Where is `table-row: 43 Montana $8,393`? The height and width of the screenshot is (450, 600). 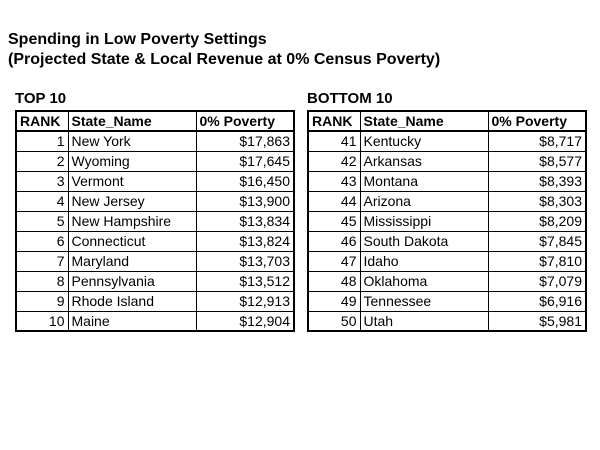 table-row: 43 Montana $8,393 is located at coordinates (447, 181).